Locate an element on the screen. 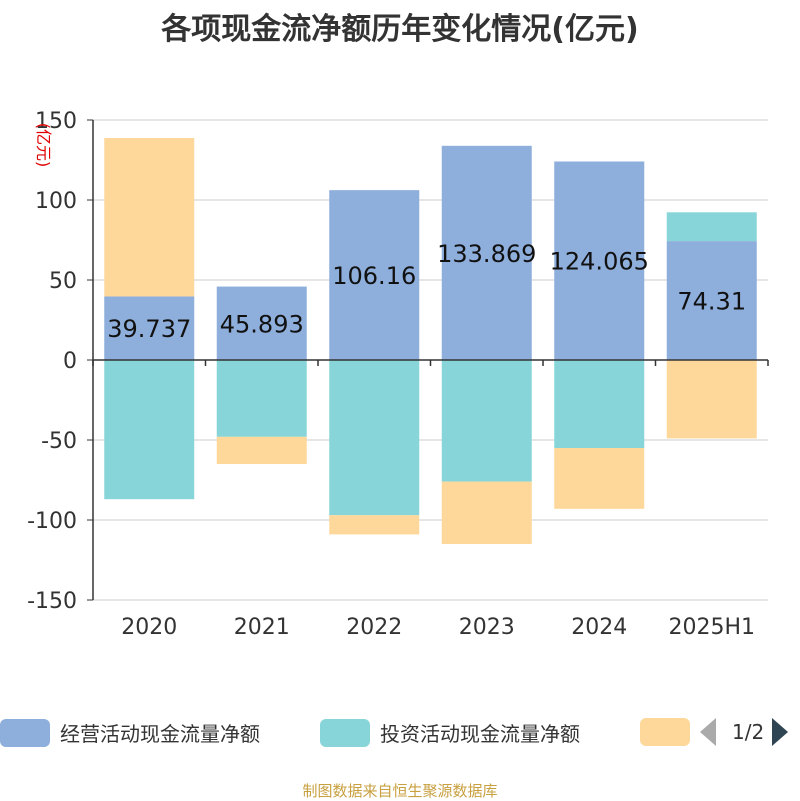  bar-s2-2023 is located at coordinates (486, 512).